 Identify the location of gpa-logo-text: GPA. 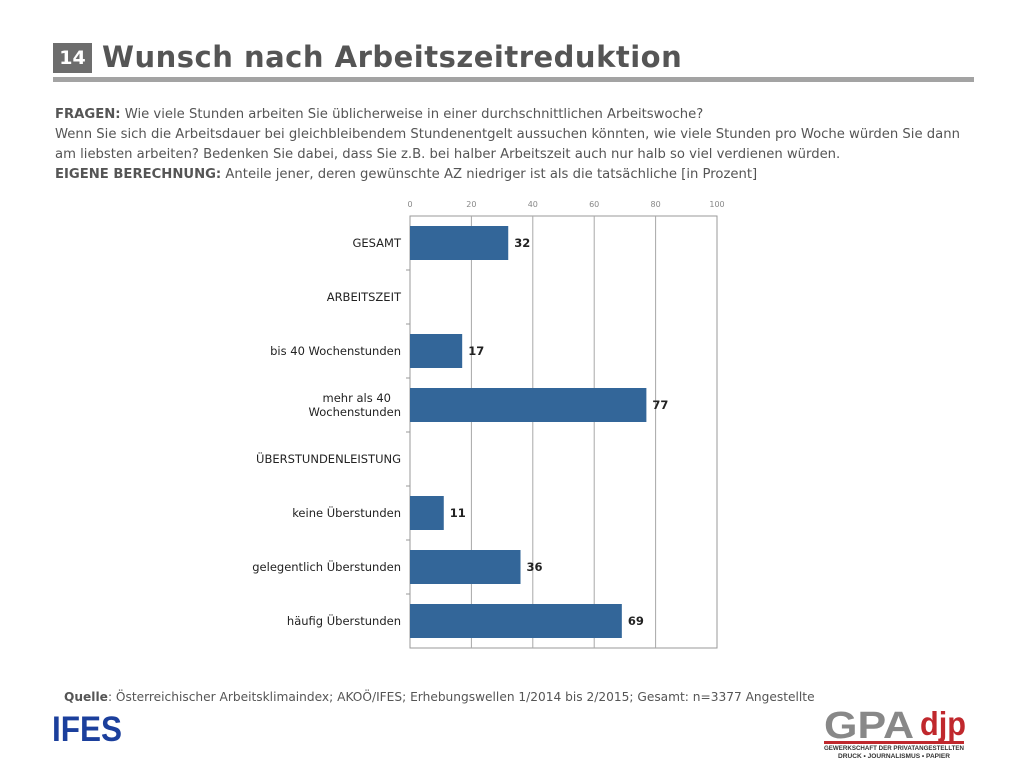
(869, 726).